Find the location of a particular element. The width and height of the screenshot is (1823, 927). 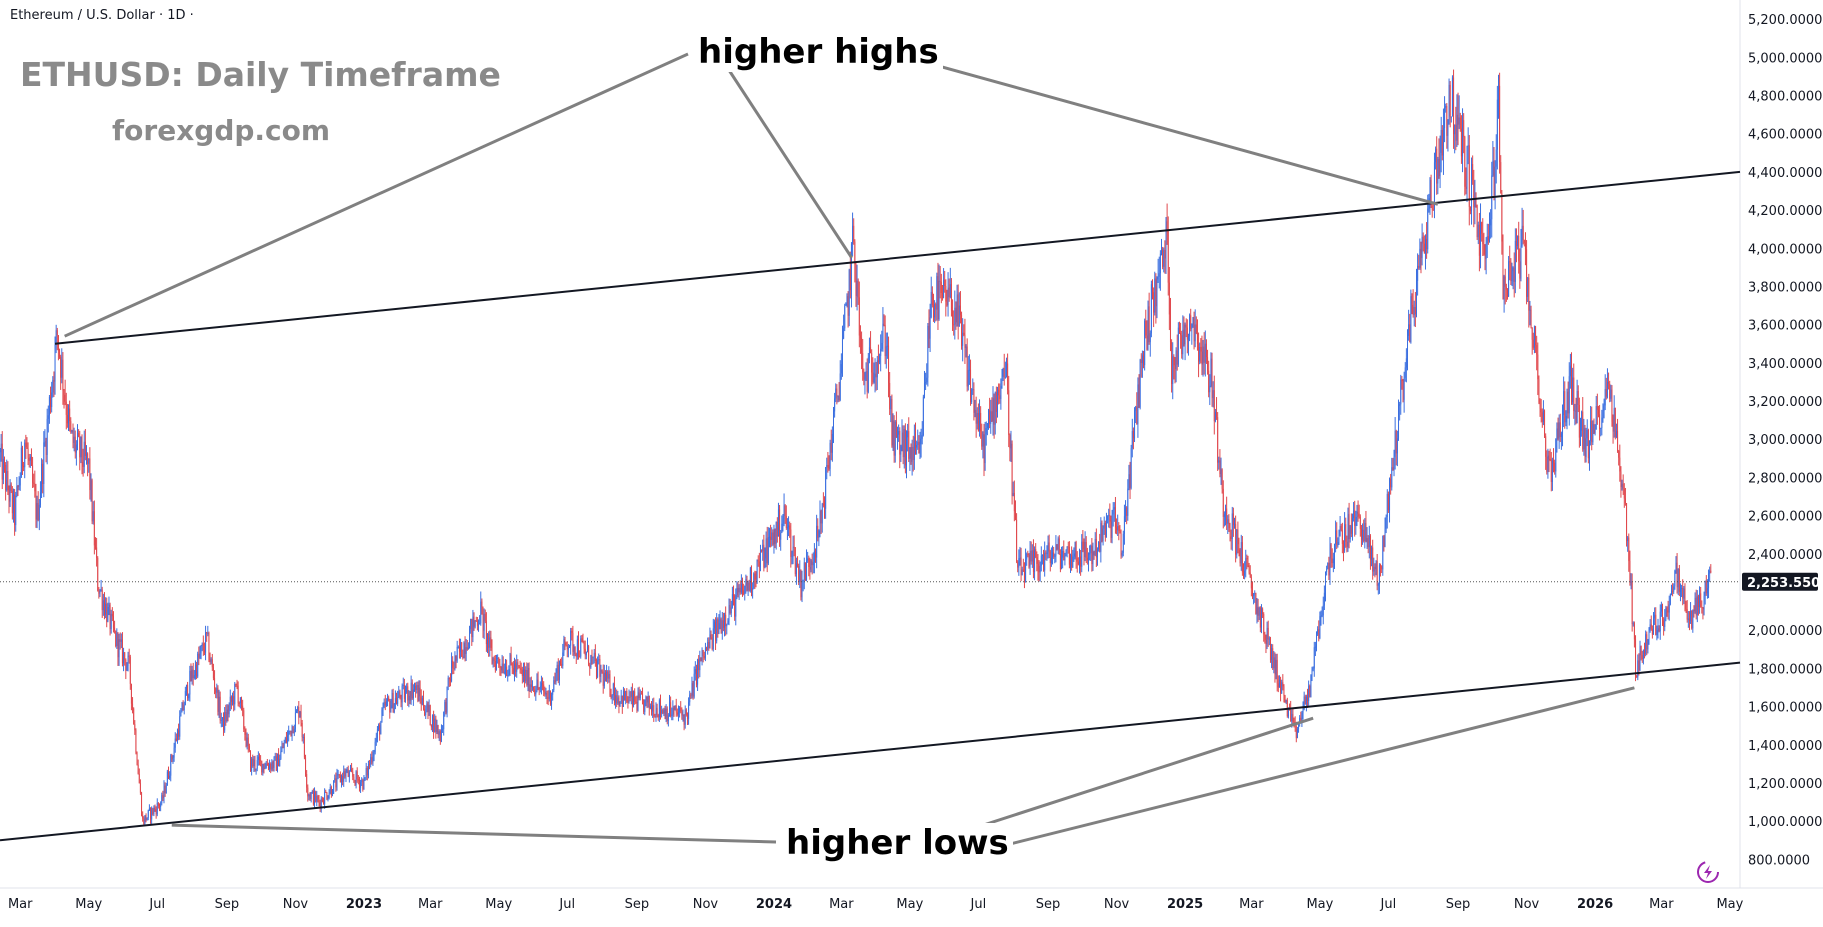

symbol-header: Ethereum / U.S. Dollar · 1D · is located at coordinates (102, 15).